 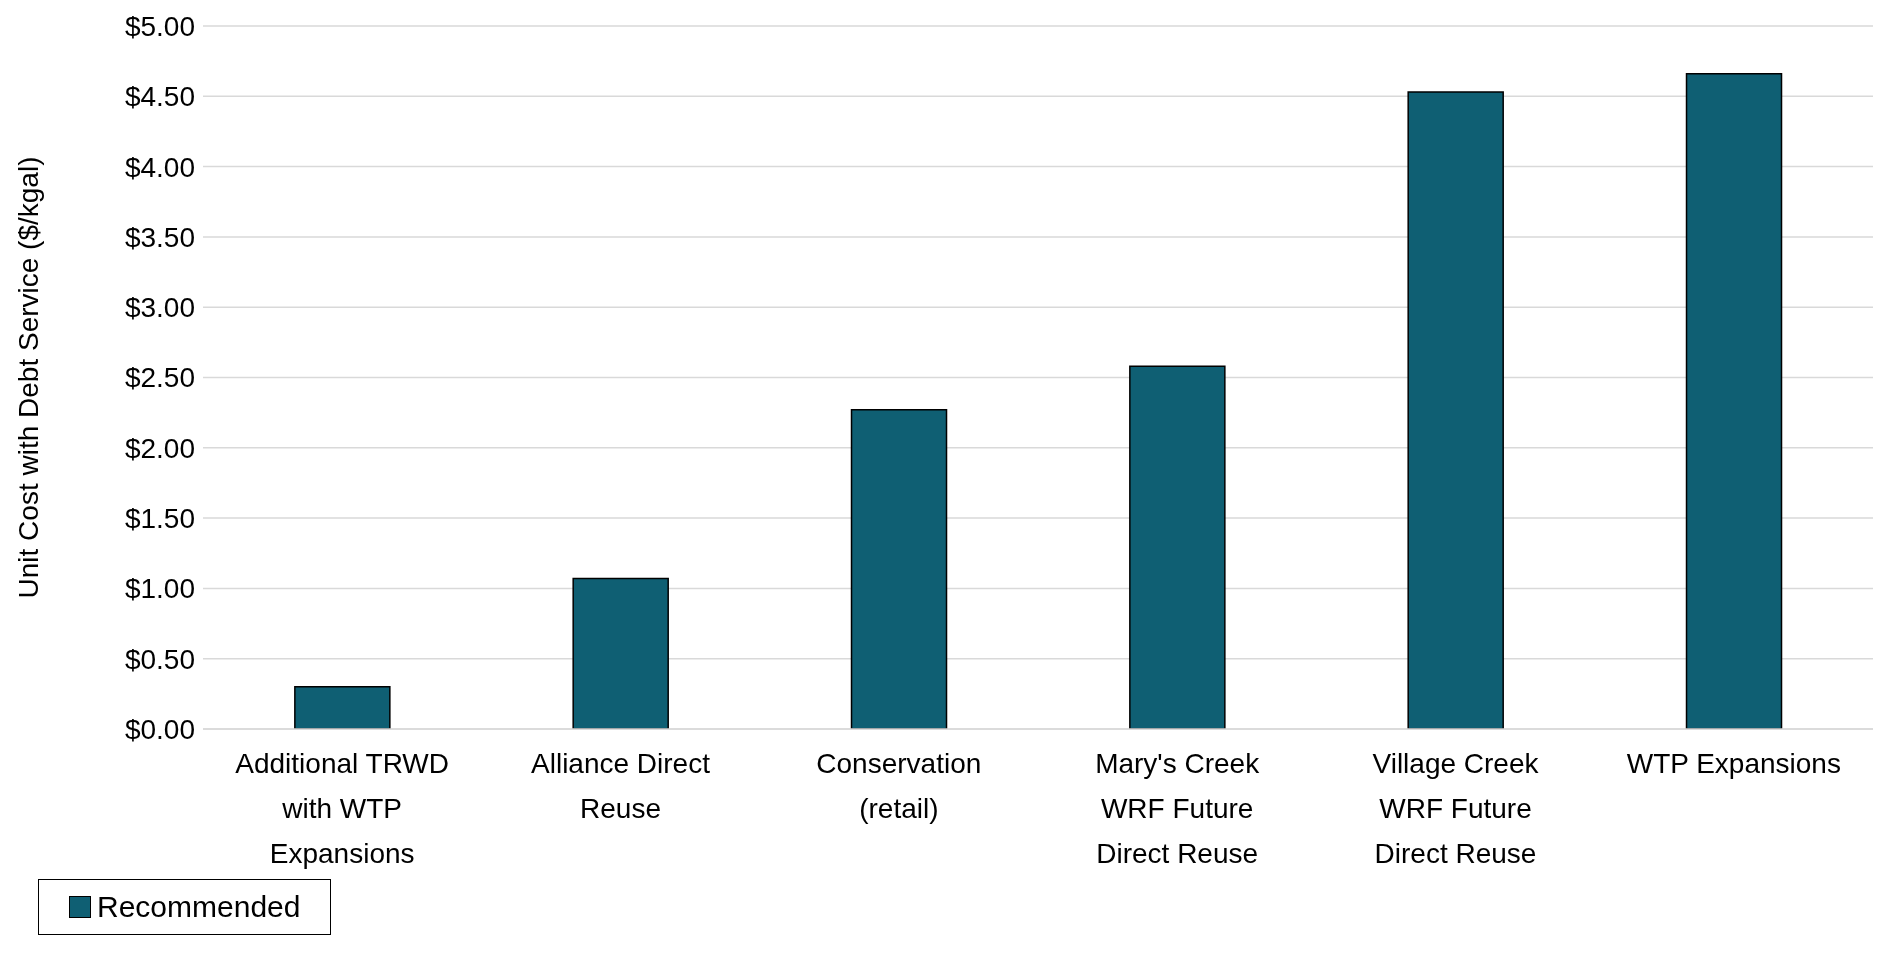 I want to click on y-tick-label: $0.00, so click(x=159, y=729).